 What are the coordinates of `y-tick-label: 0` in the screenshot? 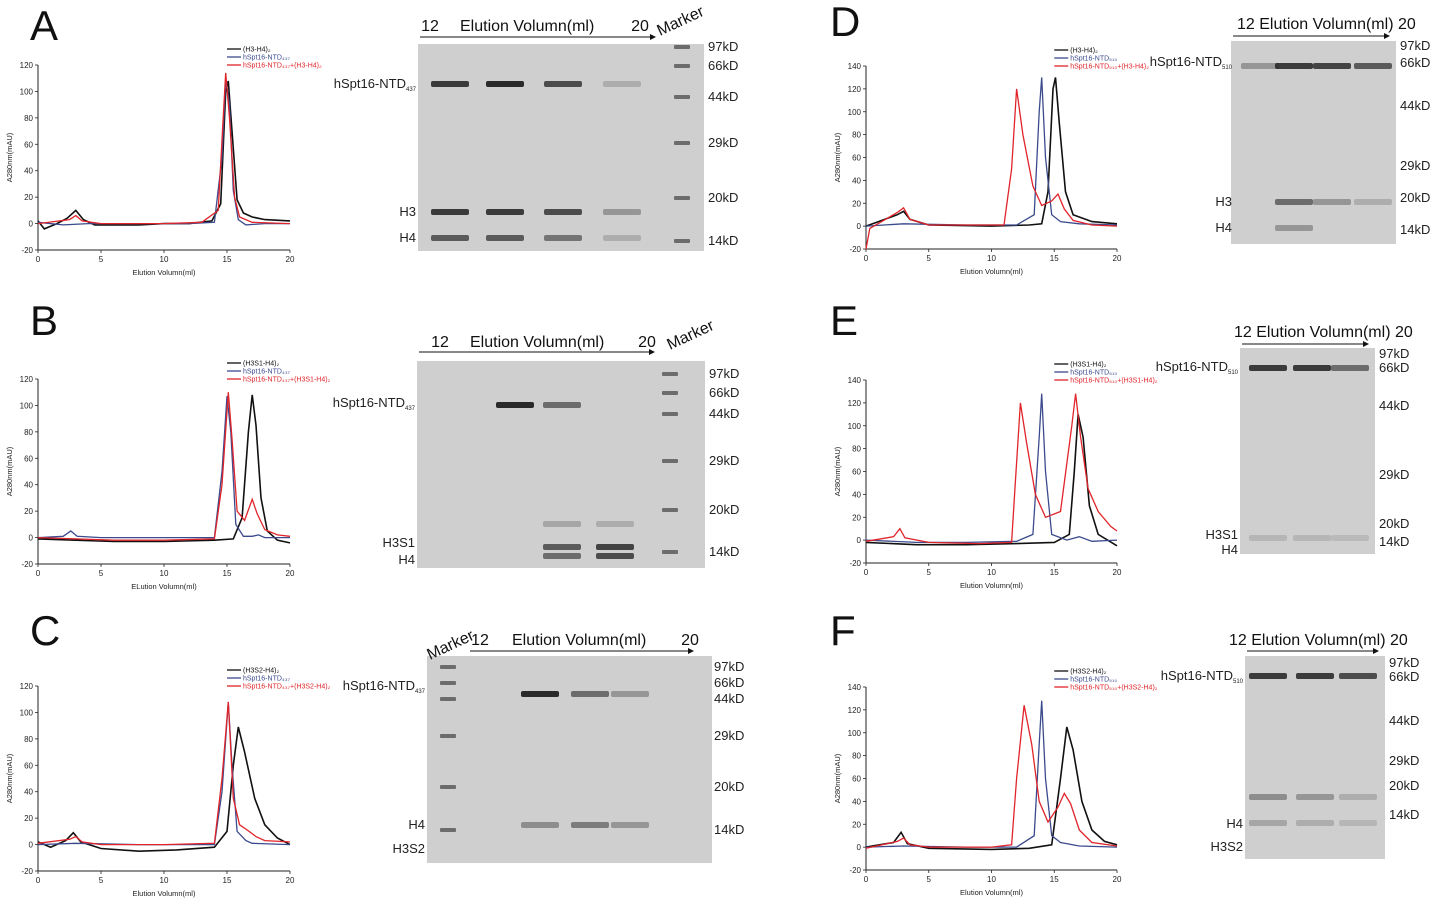 It's located at (31, 538).